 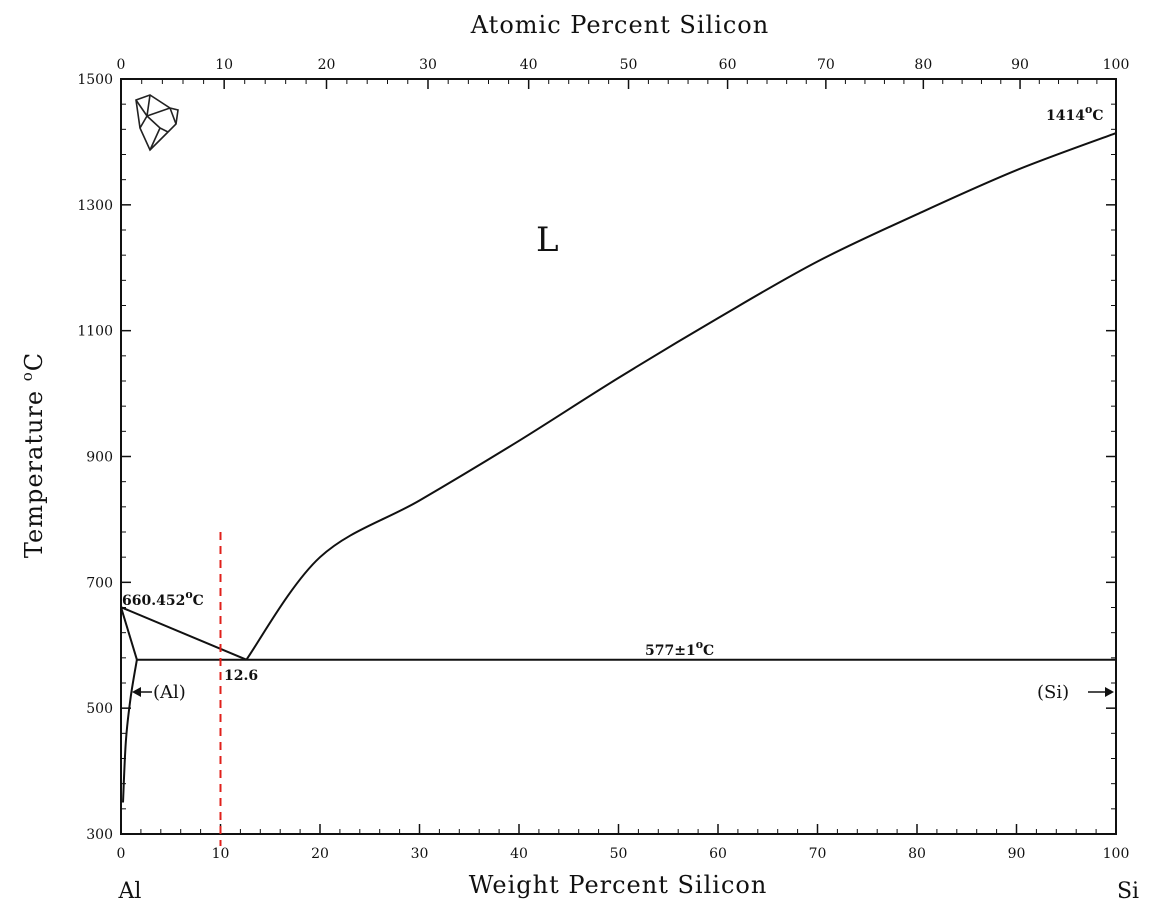 What do you see at coordinates (917, 854) in the screenshot?
I see `x-tick-label: 80` at bounding box center [917, 854].